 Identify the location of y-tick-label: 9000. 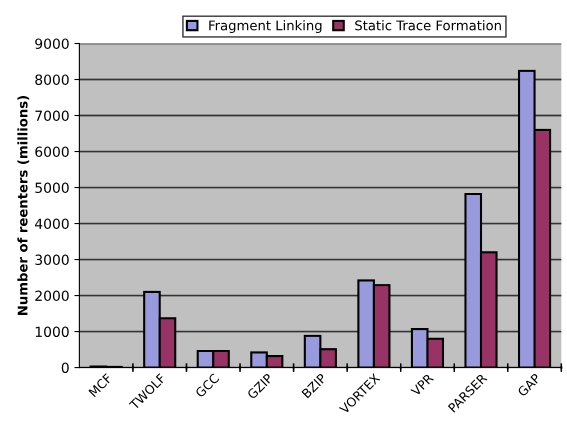
(52, 43).